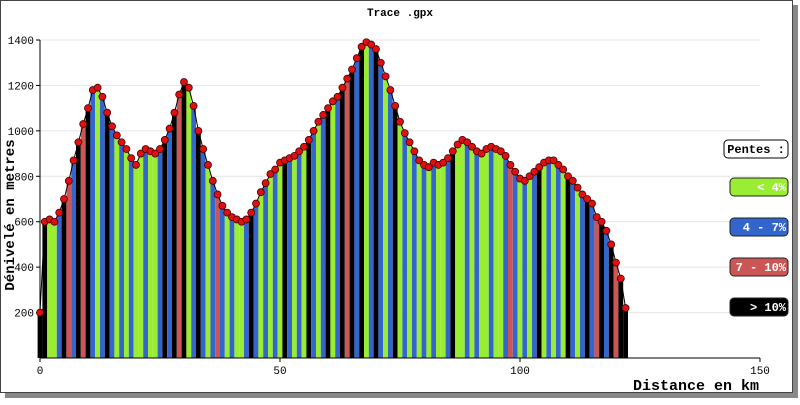 This screenshot has width=800, height=405. What do you see at coordinates (11, 214) in the screenshot?
I see `y-axis-label: Dénivelé en metres` at bounding box center [11, 214].